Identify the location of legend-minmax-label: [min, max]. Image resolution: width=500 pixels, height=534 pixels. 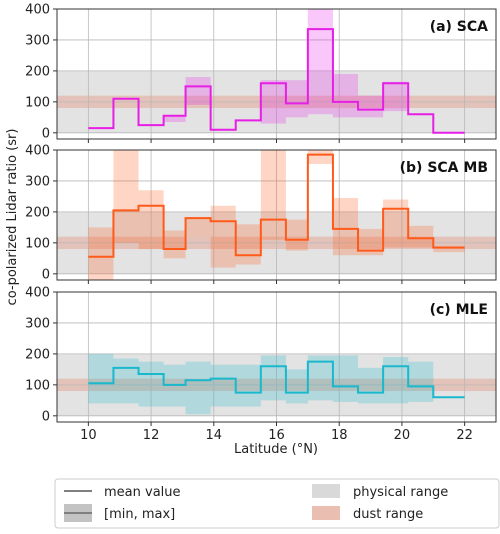
(139, 514).